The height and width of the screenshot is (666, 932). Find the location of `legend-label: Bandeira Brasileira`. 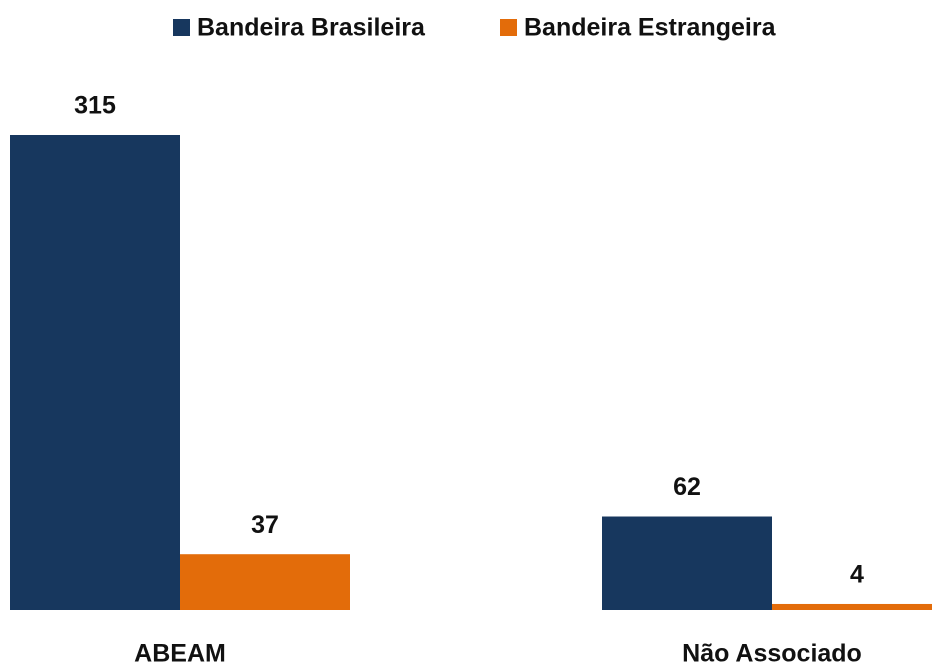

legend-label: Bandeira Brasileira is located at coordinates (311, 28).